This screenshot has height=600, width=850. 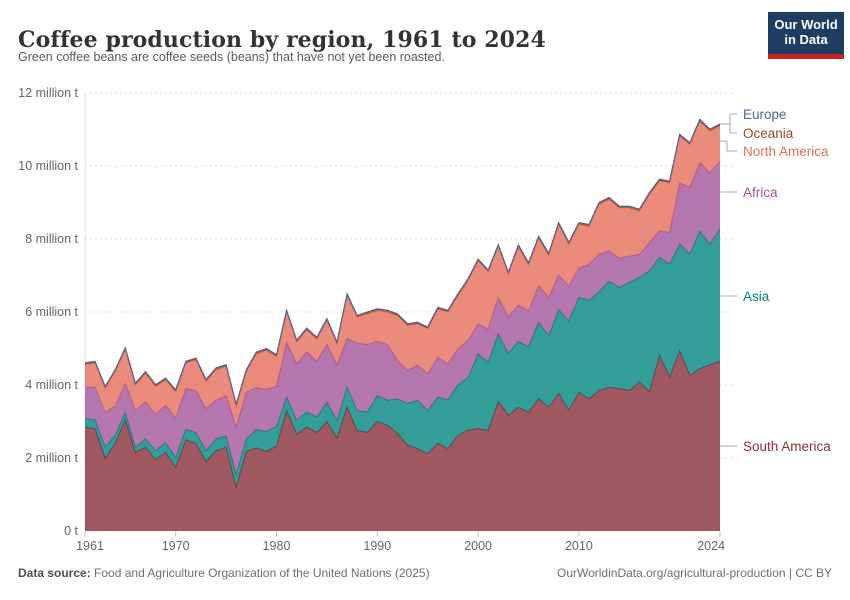 What do you see at coordinates (51, 239) in the screenshot?
I see `y-tick-label-8: 8 million t` at bounding box center [51, 239].